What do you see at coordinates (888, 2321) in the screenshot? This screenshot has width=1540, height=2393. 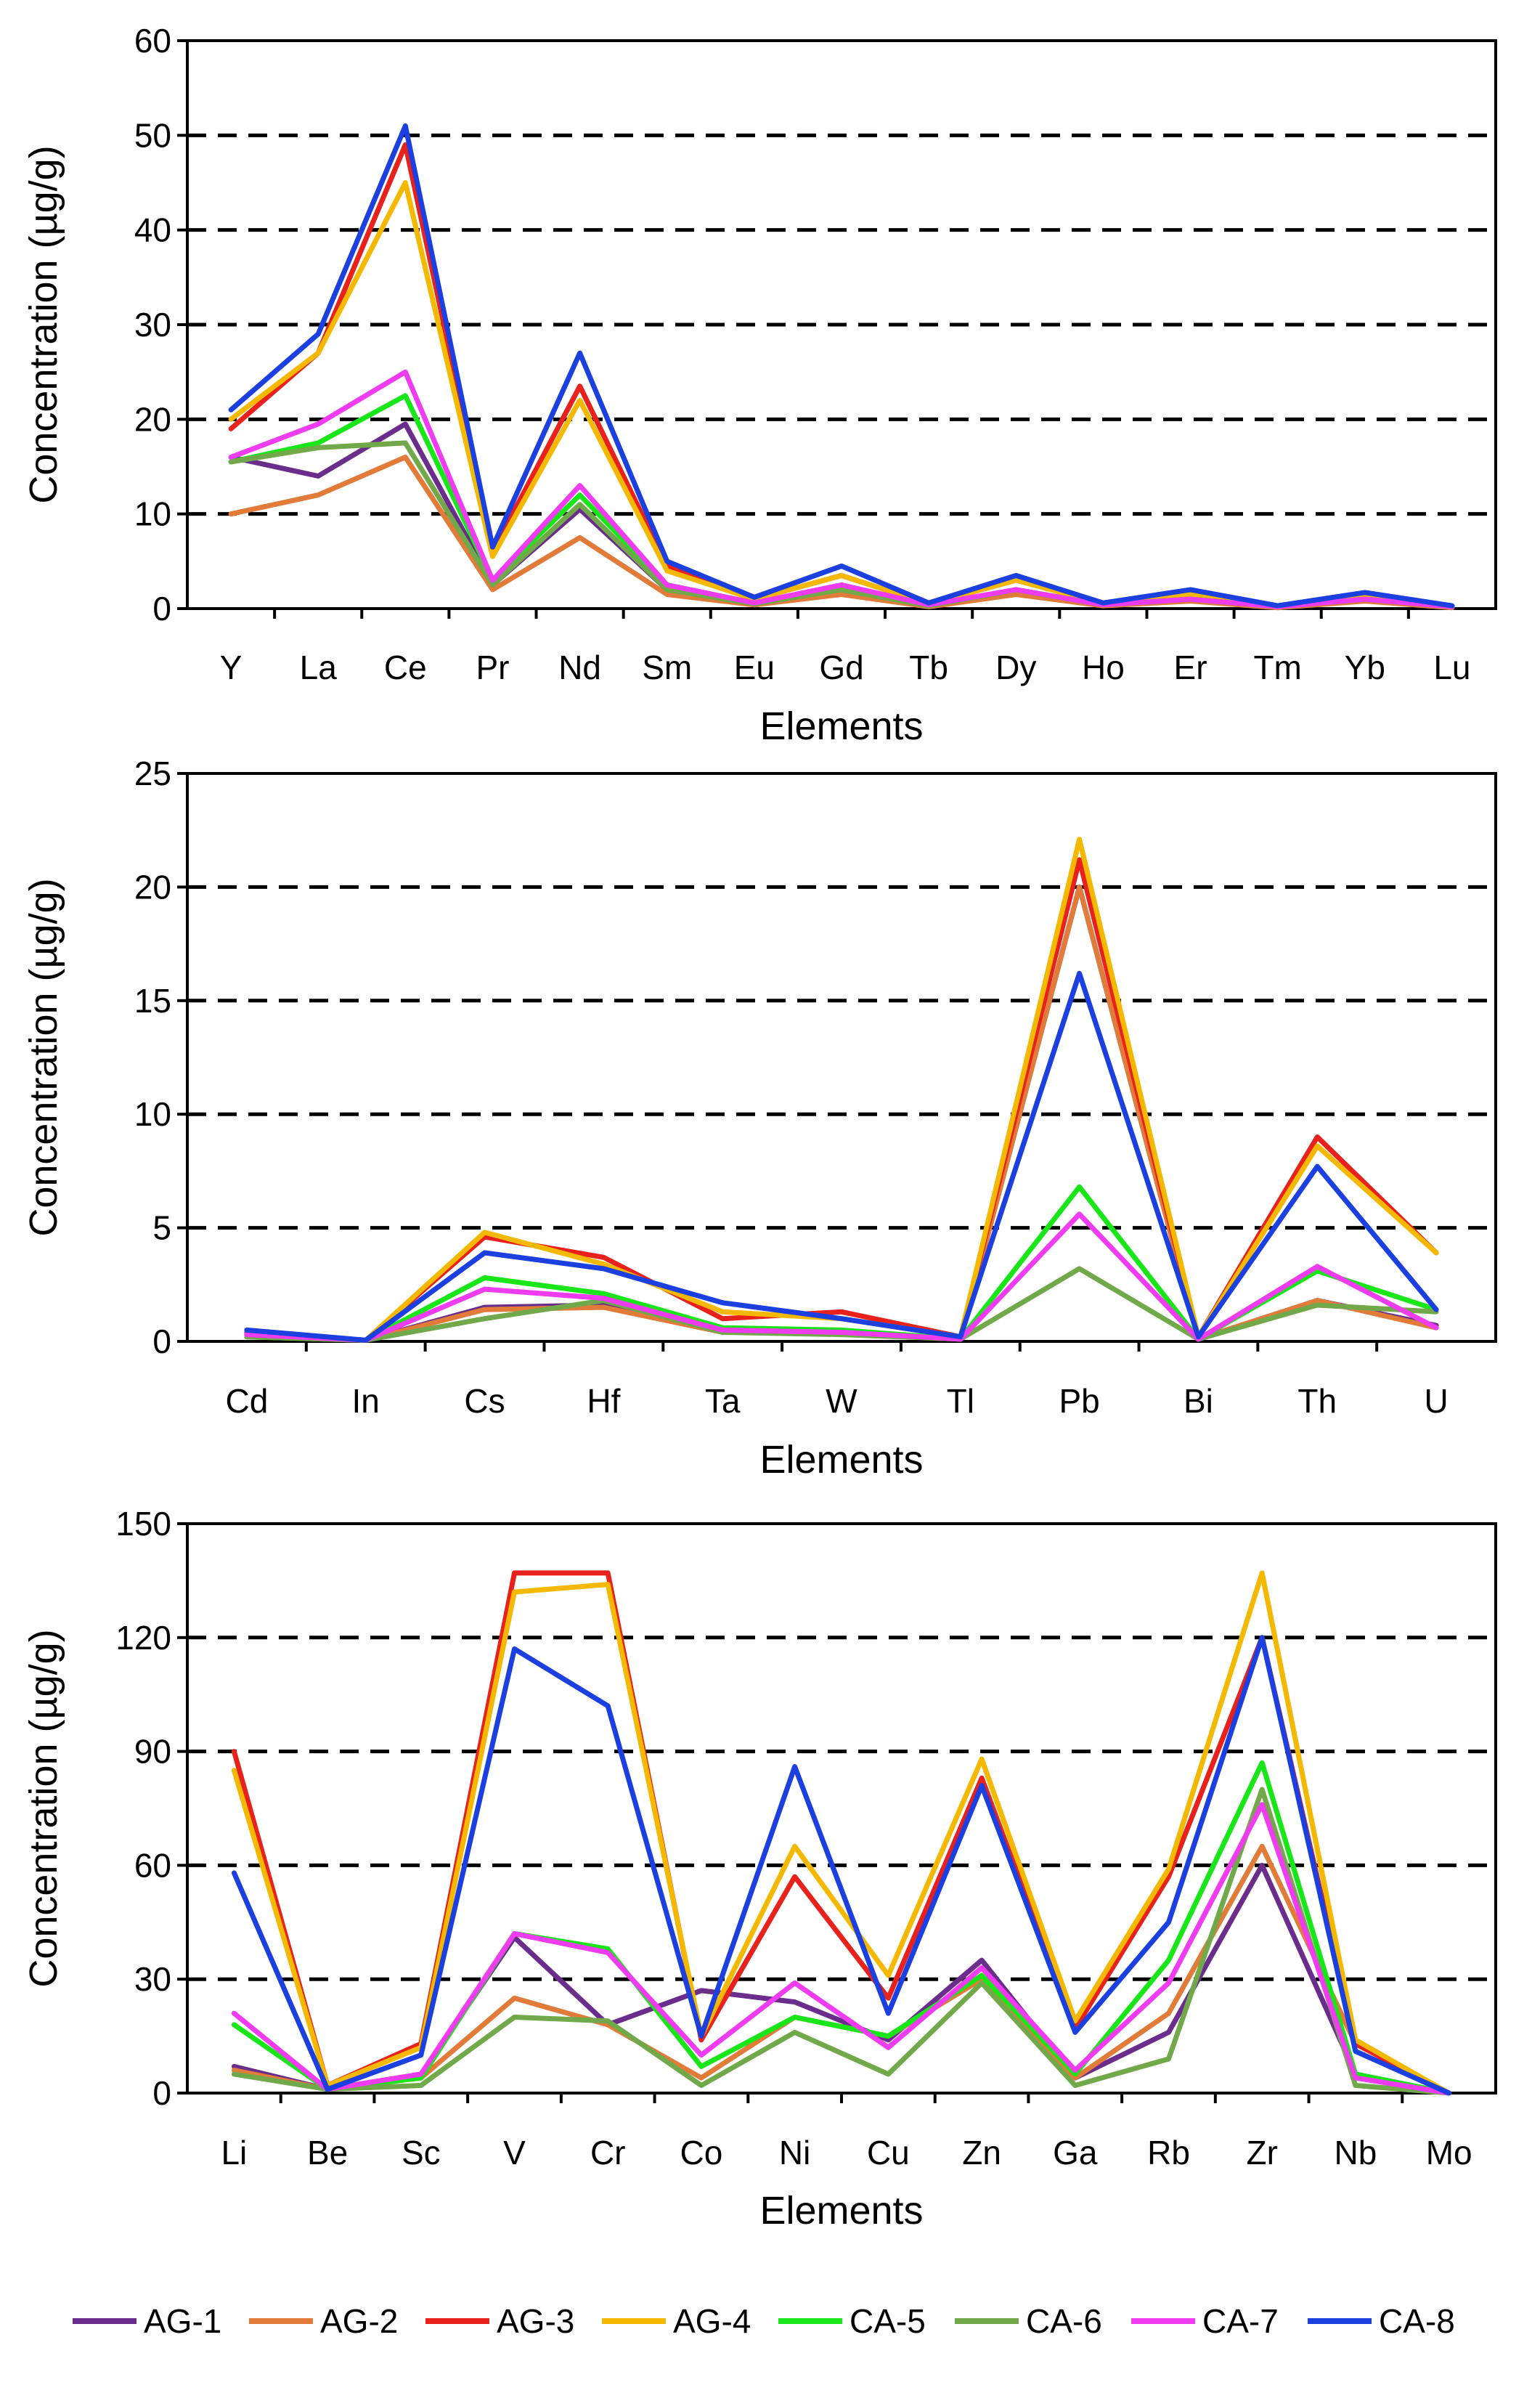 I see `legend-label: CA-5` at bounding box center [888, 2321].